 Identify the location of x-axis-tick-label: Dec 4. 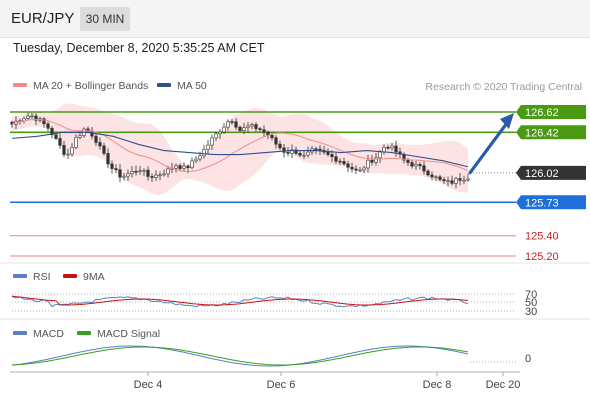
(148, 385).